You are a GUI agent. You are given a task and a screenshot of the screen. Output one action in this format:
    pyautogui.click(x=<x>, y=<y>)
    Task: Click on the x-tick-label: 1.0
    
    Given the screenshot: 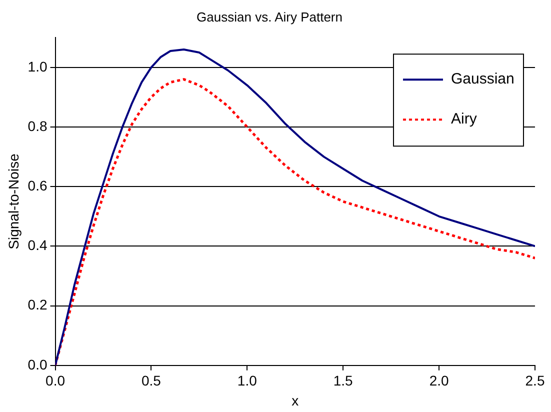 What is the action you would take?
    pyautogui.click(x=247, y=380)
    